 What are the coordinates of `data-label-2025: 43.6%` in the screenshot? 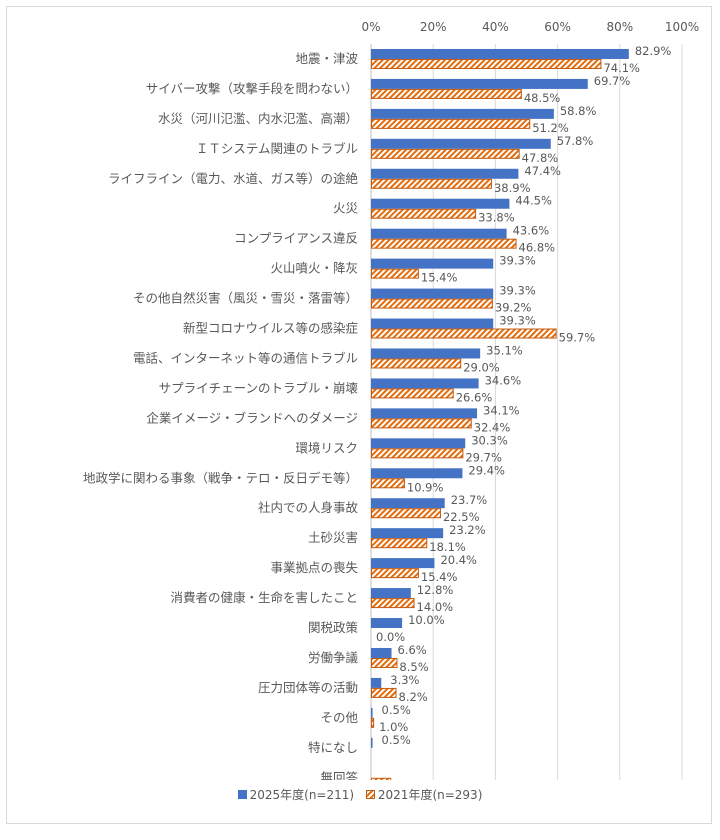 It's located at (531, 231).